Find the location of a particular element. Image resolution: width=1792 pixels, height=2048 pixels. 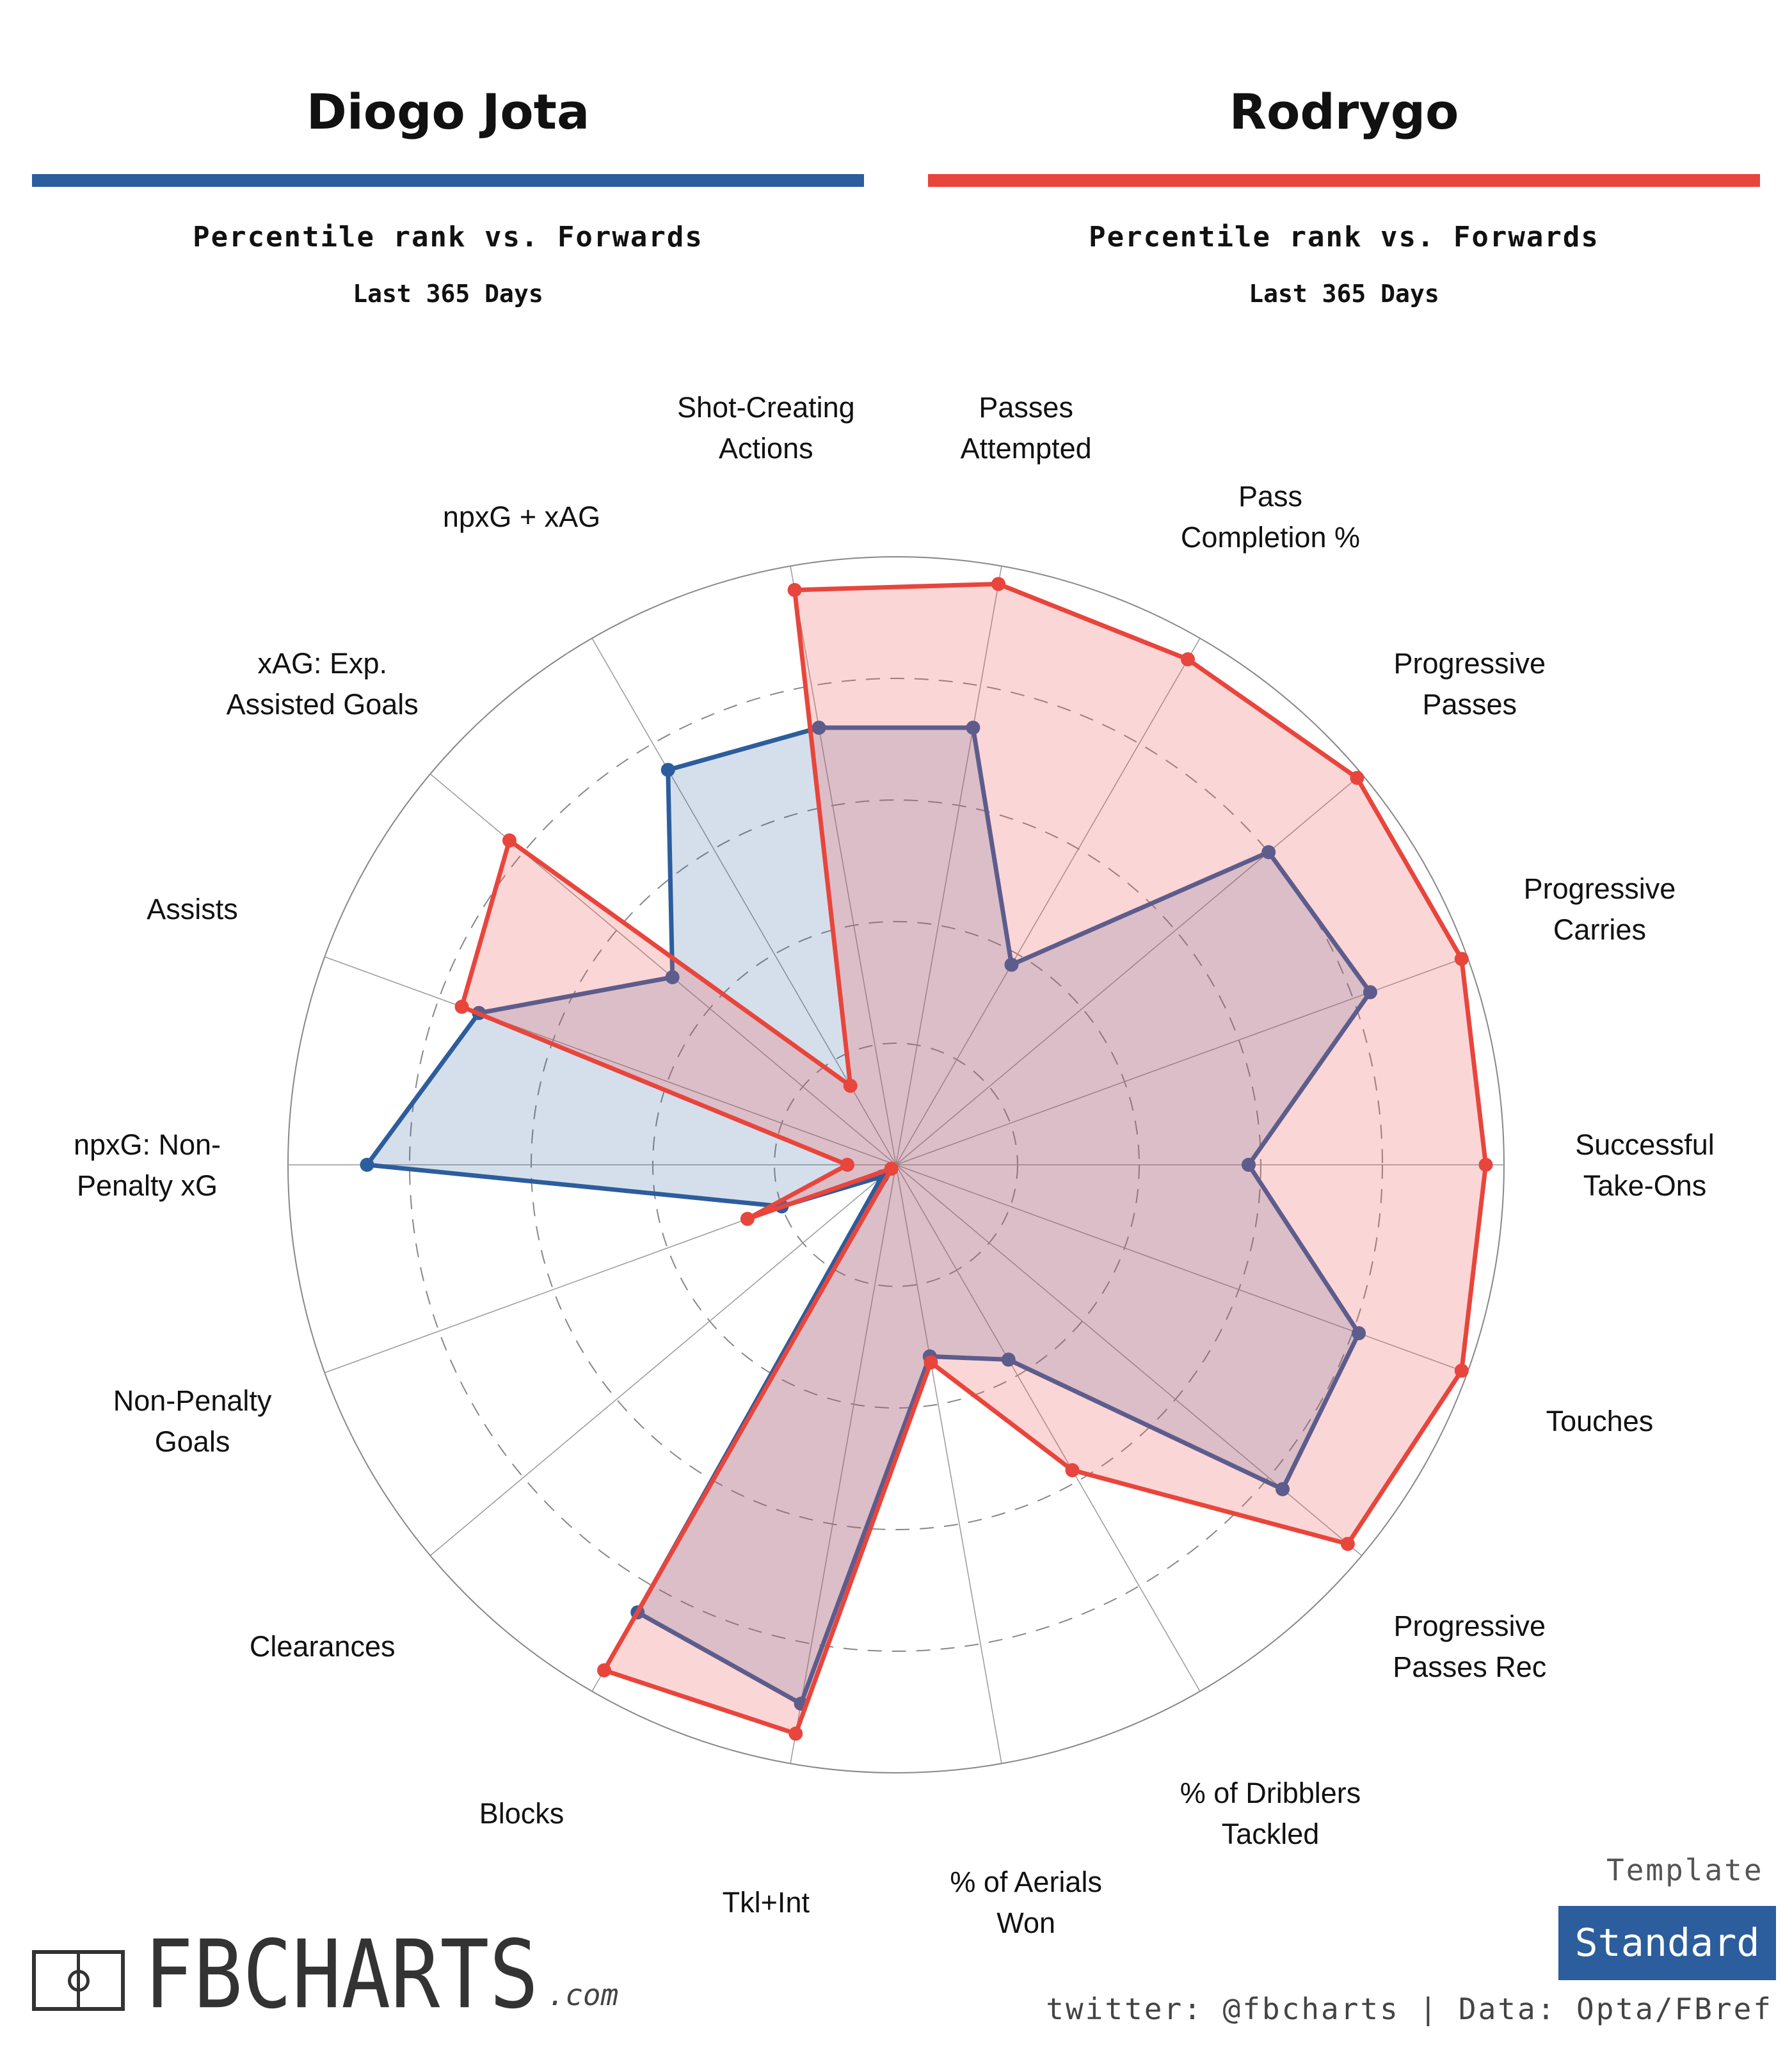

period-left: Last 365 Days is located at coordinates (448, 294).